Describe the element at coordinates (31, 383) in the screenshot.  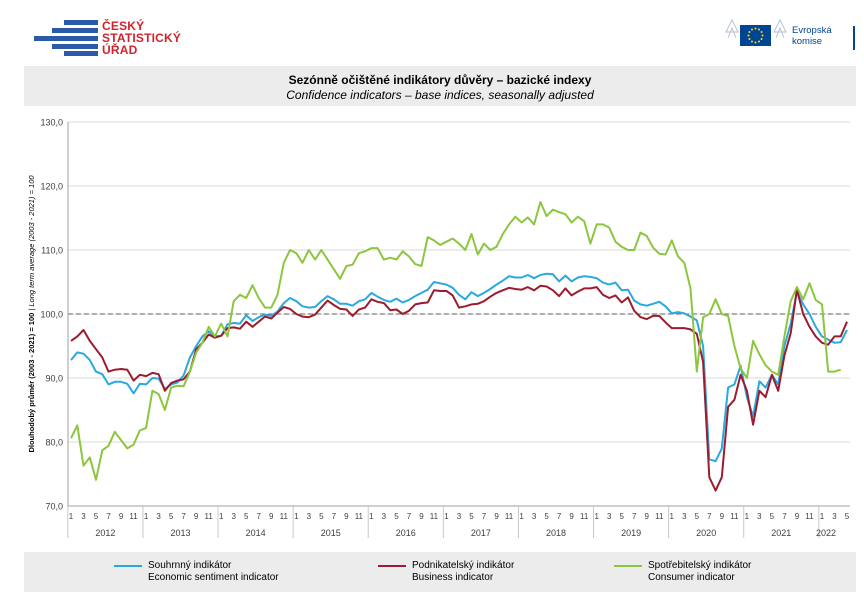
I see `y-axis-title-cz: Dlouhodobý průměr (2003 - 2021) = 100` at that location.